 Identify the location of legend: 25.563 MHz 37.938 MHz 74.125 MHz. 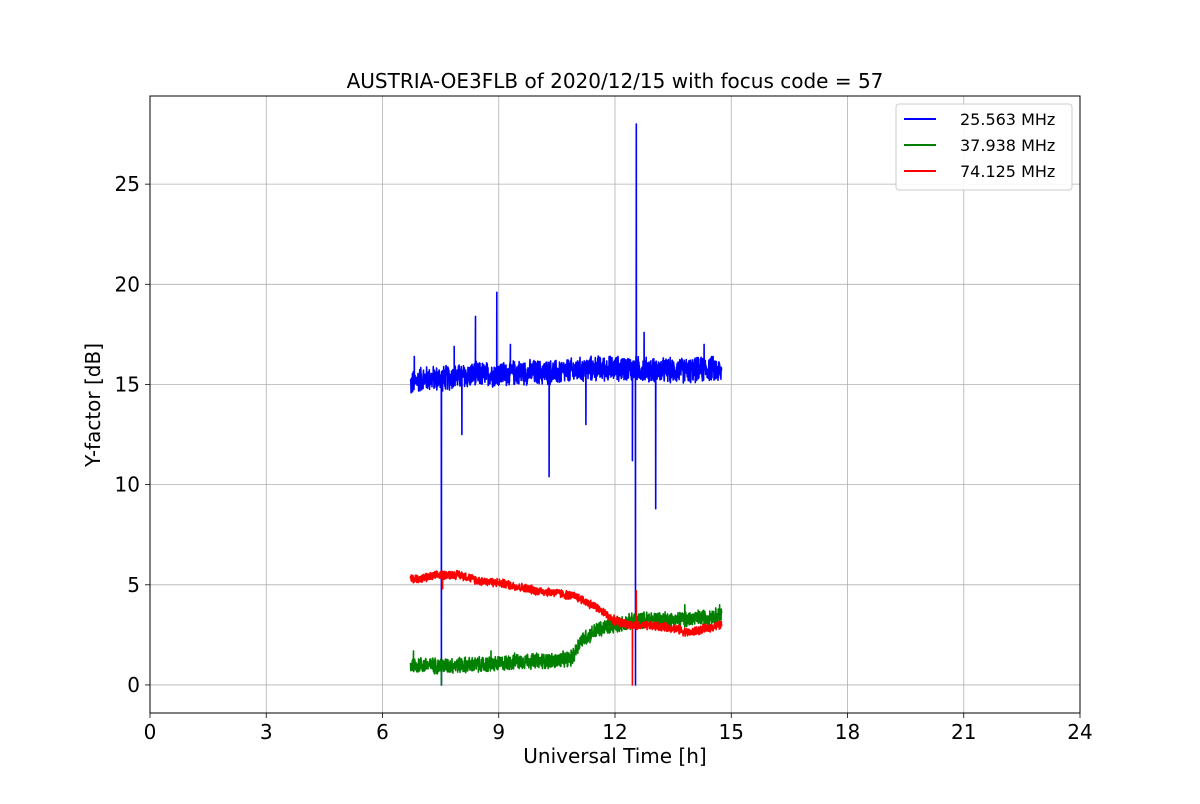
(984, 147).